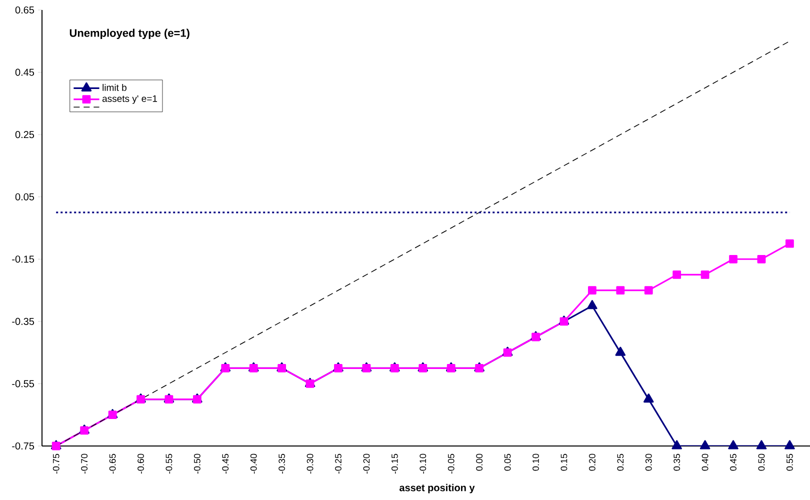  Describe the element at coordinates (282, 464) in the screenshot. I see `x-tick-label: -0.35` at that location.